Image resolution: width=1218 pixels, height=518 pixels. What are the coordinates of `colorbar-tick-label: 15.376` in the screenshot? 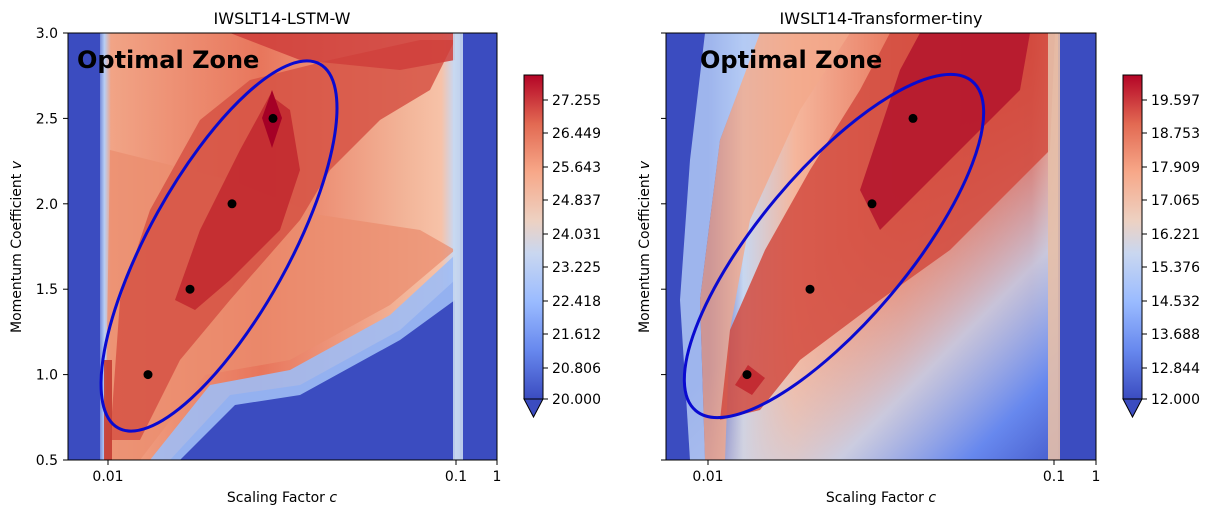 It's located at (1175, 268).